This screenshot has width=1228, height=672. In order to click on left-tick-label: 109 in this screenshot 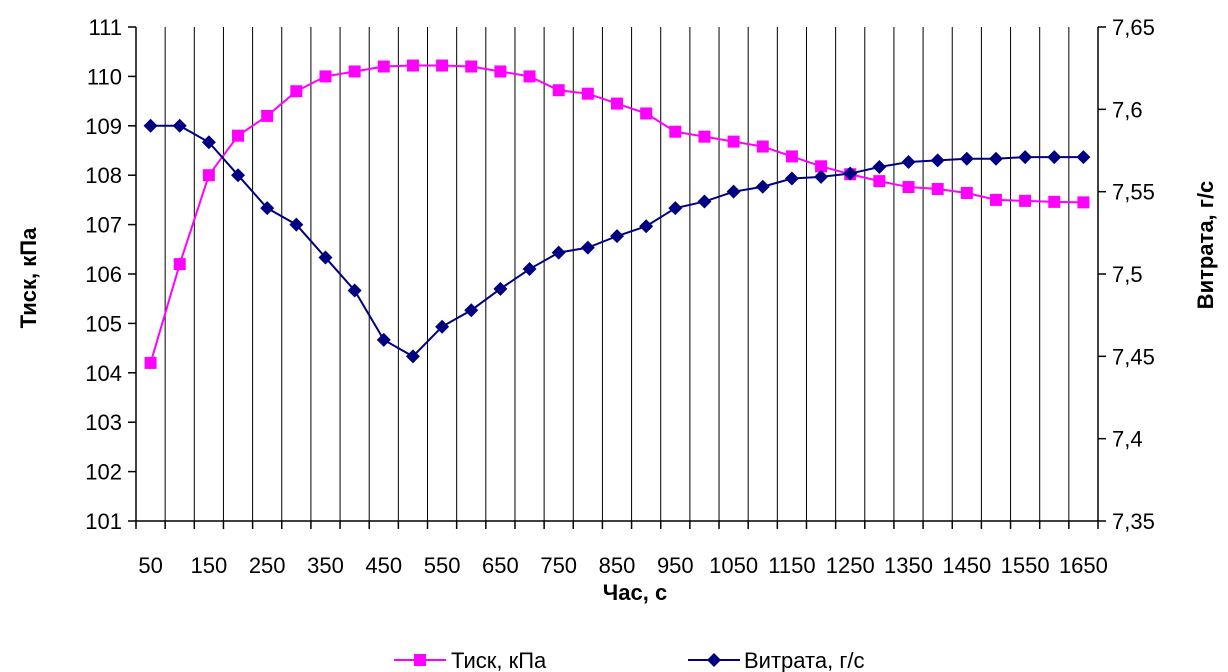, I will do `click(103, 126)`.